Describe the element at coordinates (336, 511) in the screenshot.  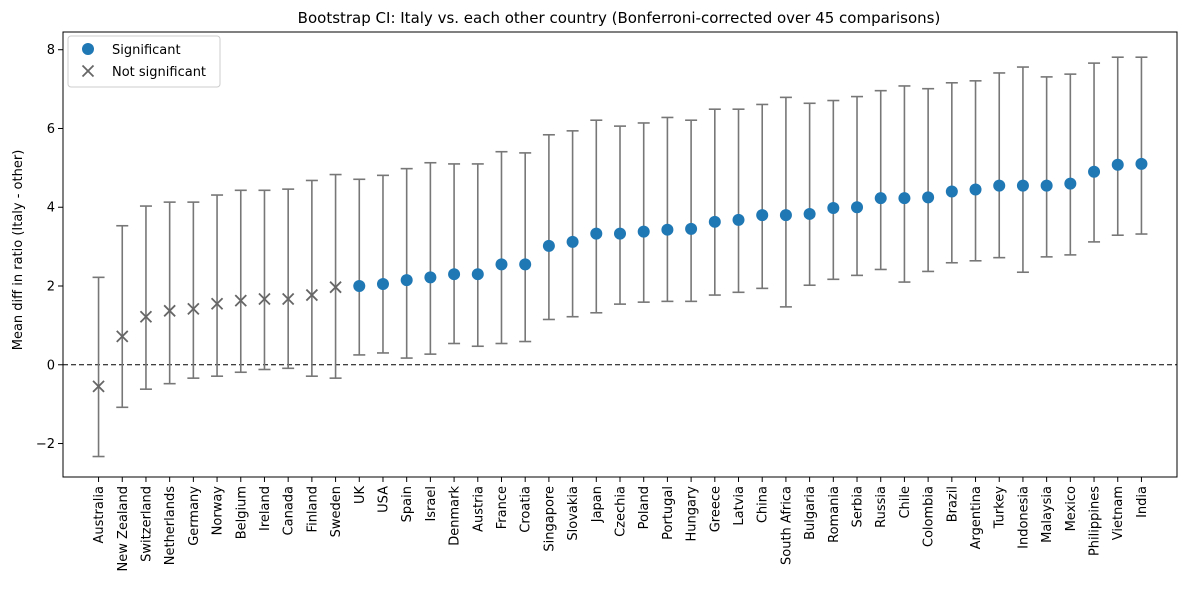
I see `x-tick-label: Sweden` at that location.